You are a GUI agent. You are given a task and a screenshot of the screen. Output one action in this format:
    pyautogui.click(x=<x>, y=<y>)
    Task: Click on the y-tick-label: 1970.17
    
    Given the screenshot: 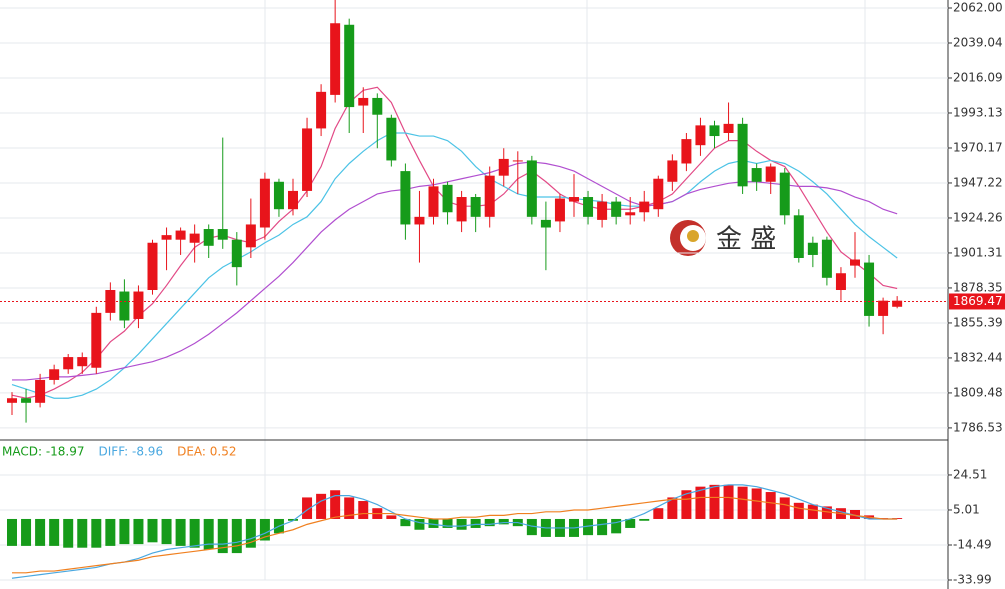 What is the action you would take?
    pyautogui.click(x=978, y=147)
    